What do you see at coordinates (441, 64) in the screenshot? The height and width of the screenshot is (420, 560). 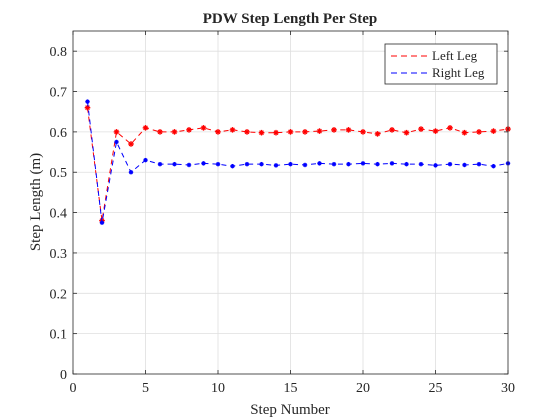 I see `legend: Left Leg Right Leg` at bounding box center [441, 64].